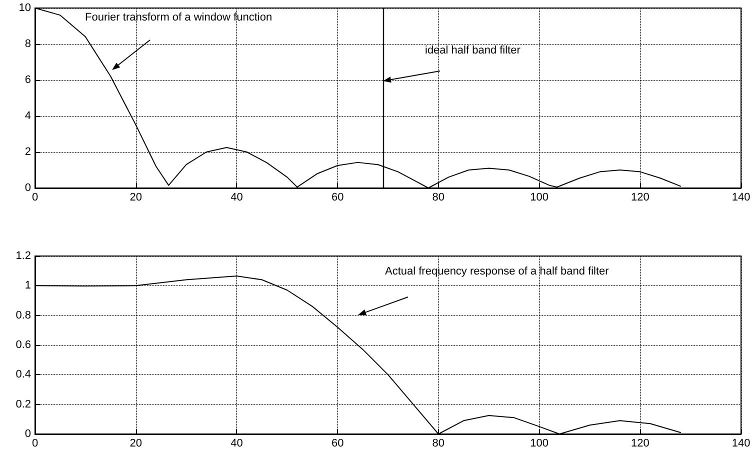 This screenshot has height=453, width=756. What do you see at coordinates (23, 345) in the screenshot?
I see `y-tick-label: 0.6` at bounding box center [23, 345].